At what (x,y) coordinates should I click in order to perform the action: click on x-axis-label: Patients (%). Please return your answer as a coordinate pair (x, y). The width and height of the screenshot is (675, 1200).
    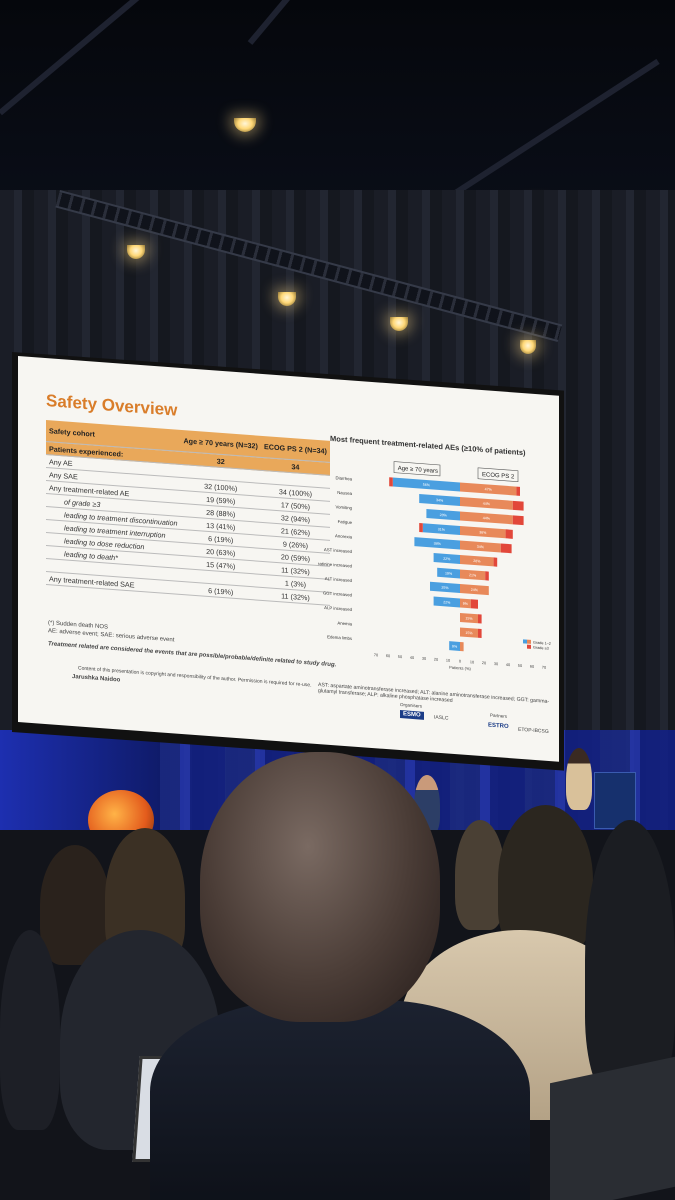
    Looking at the image, I should click on (460, 668).